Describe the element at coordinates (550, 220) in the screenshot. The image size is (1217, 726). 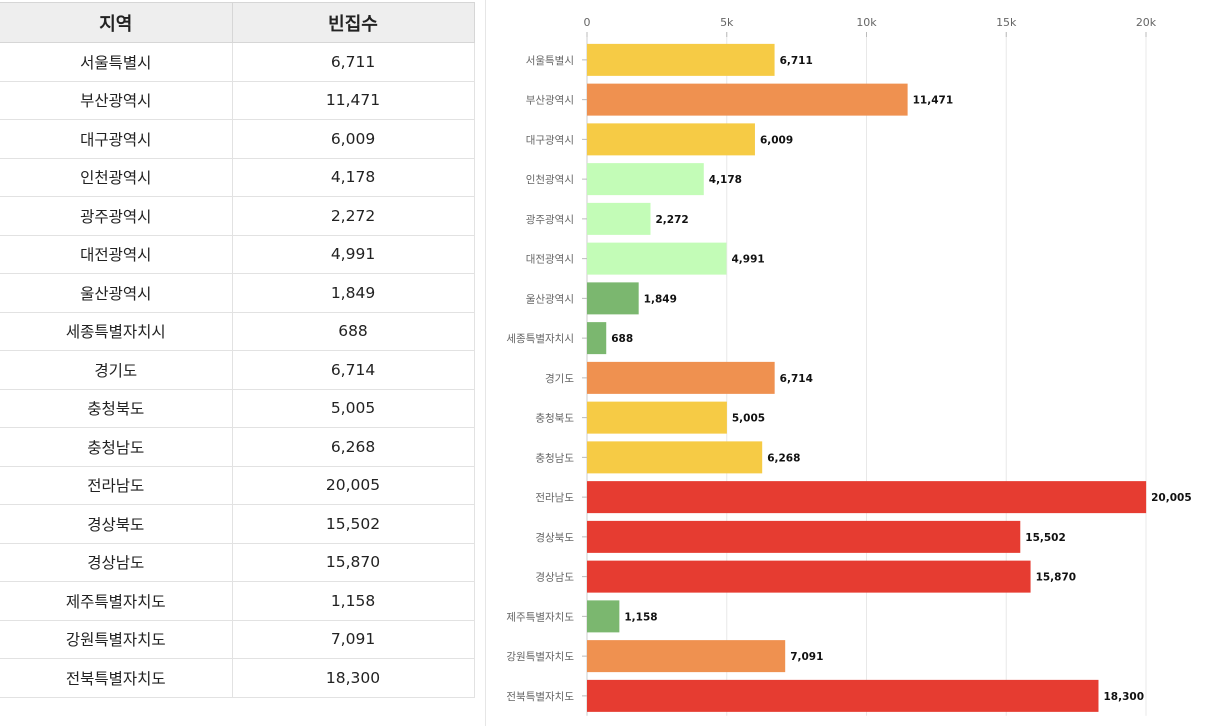
I see `category-label: 광주광역시` at that location.